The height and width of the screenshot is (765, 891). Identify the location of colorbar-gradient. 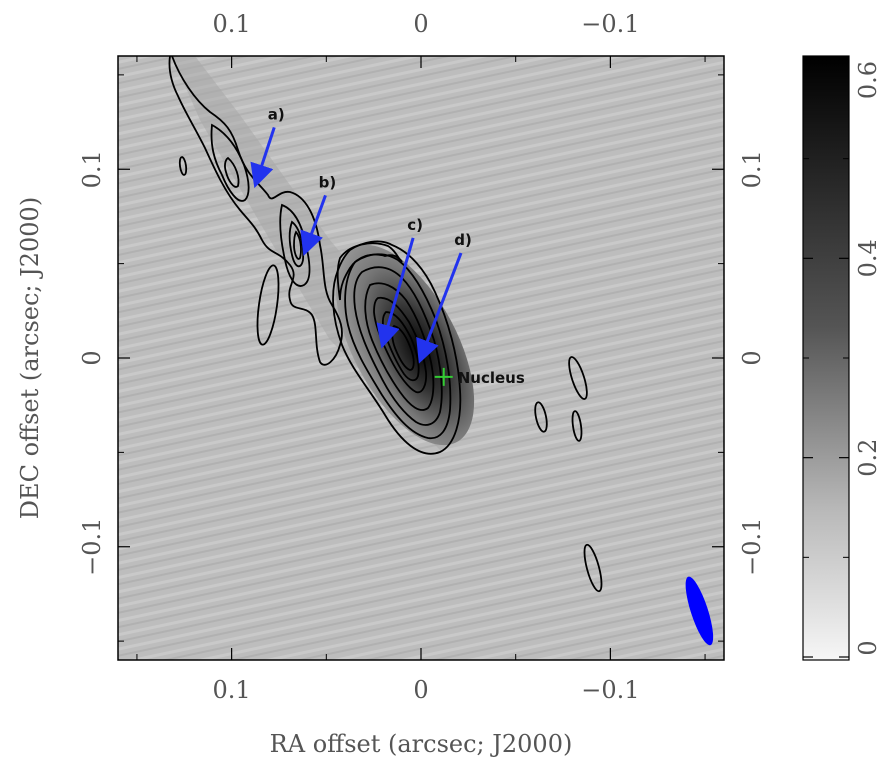
(826, 358).